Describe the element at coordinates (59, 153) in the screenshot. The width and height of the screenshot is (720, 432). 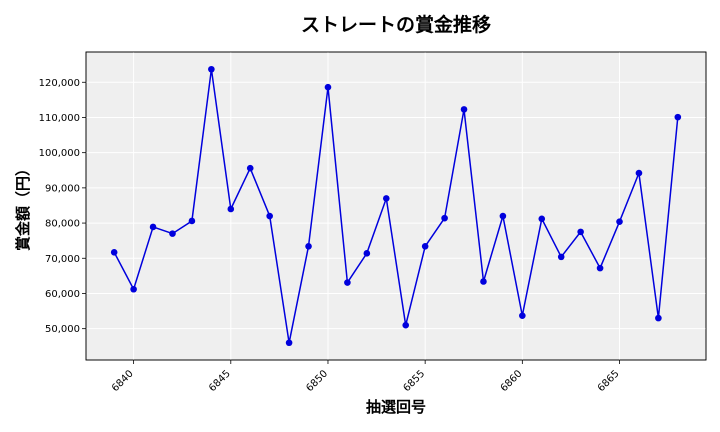
I see `y-tick-label: 100,000` at that location.